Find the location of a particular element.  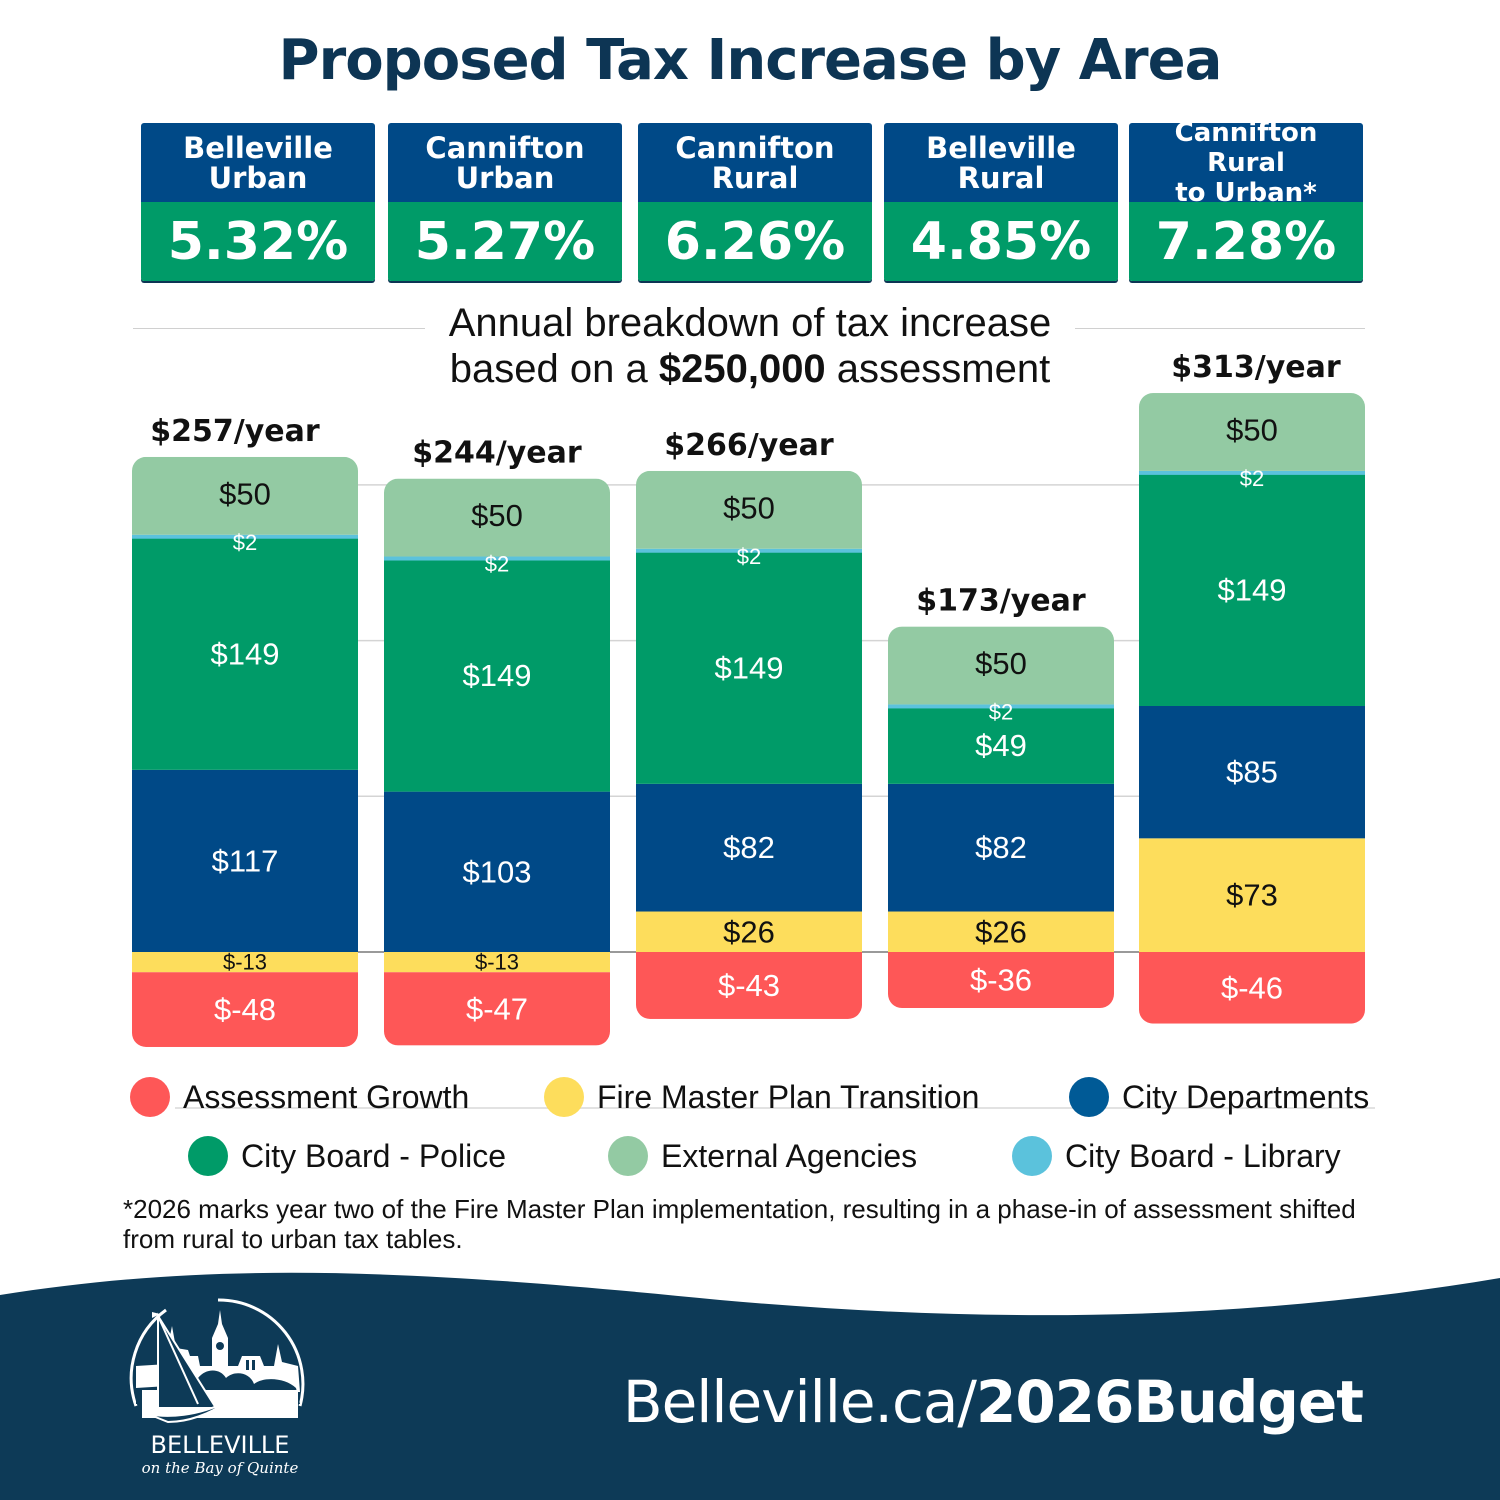

area-rate: 5.27% is located at coordinates (505, 241).